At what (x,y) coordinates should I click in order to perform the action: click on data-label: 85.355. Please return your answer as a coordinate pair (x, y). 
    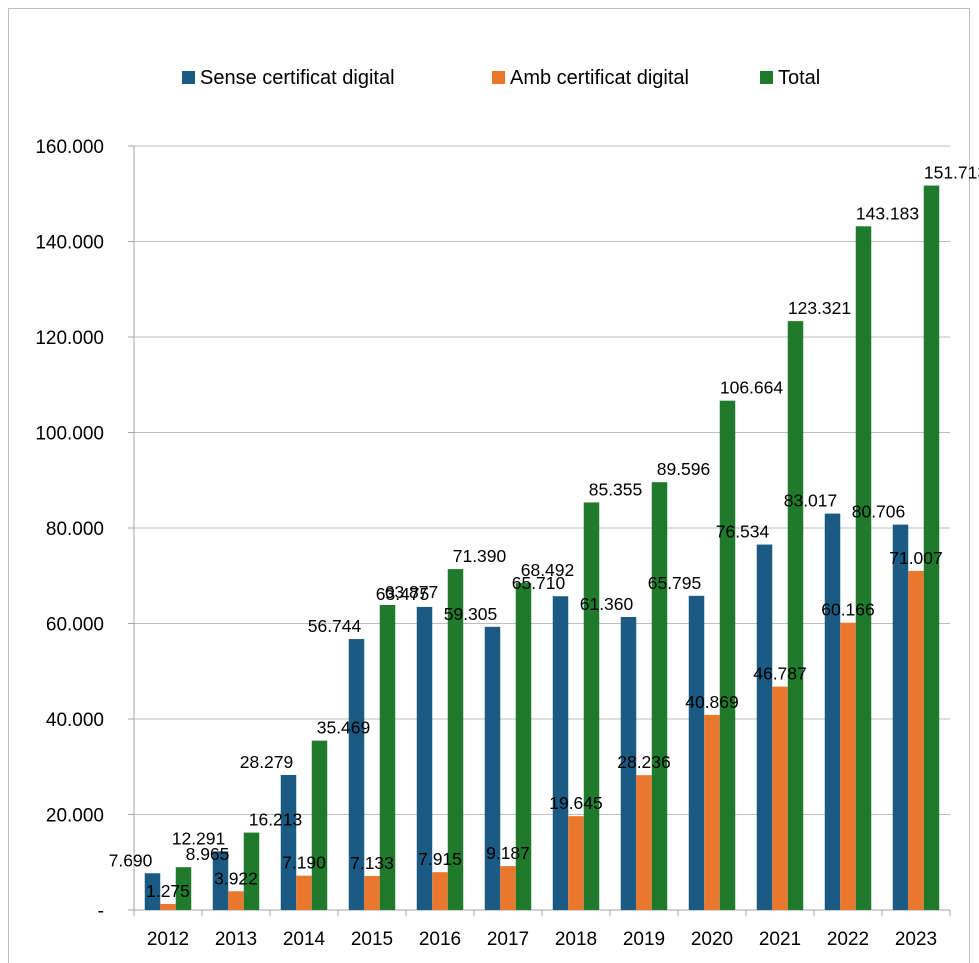
    Looking at the image, I should click on (616, 489).